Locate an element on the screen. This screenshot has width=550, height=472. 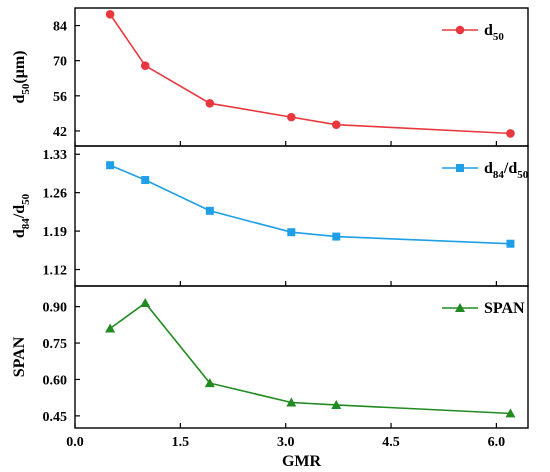
legend-label-subscript-2: 50 is located at coordinates (523, 175).